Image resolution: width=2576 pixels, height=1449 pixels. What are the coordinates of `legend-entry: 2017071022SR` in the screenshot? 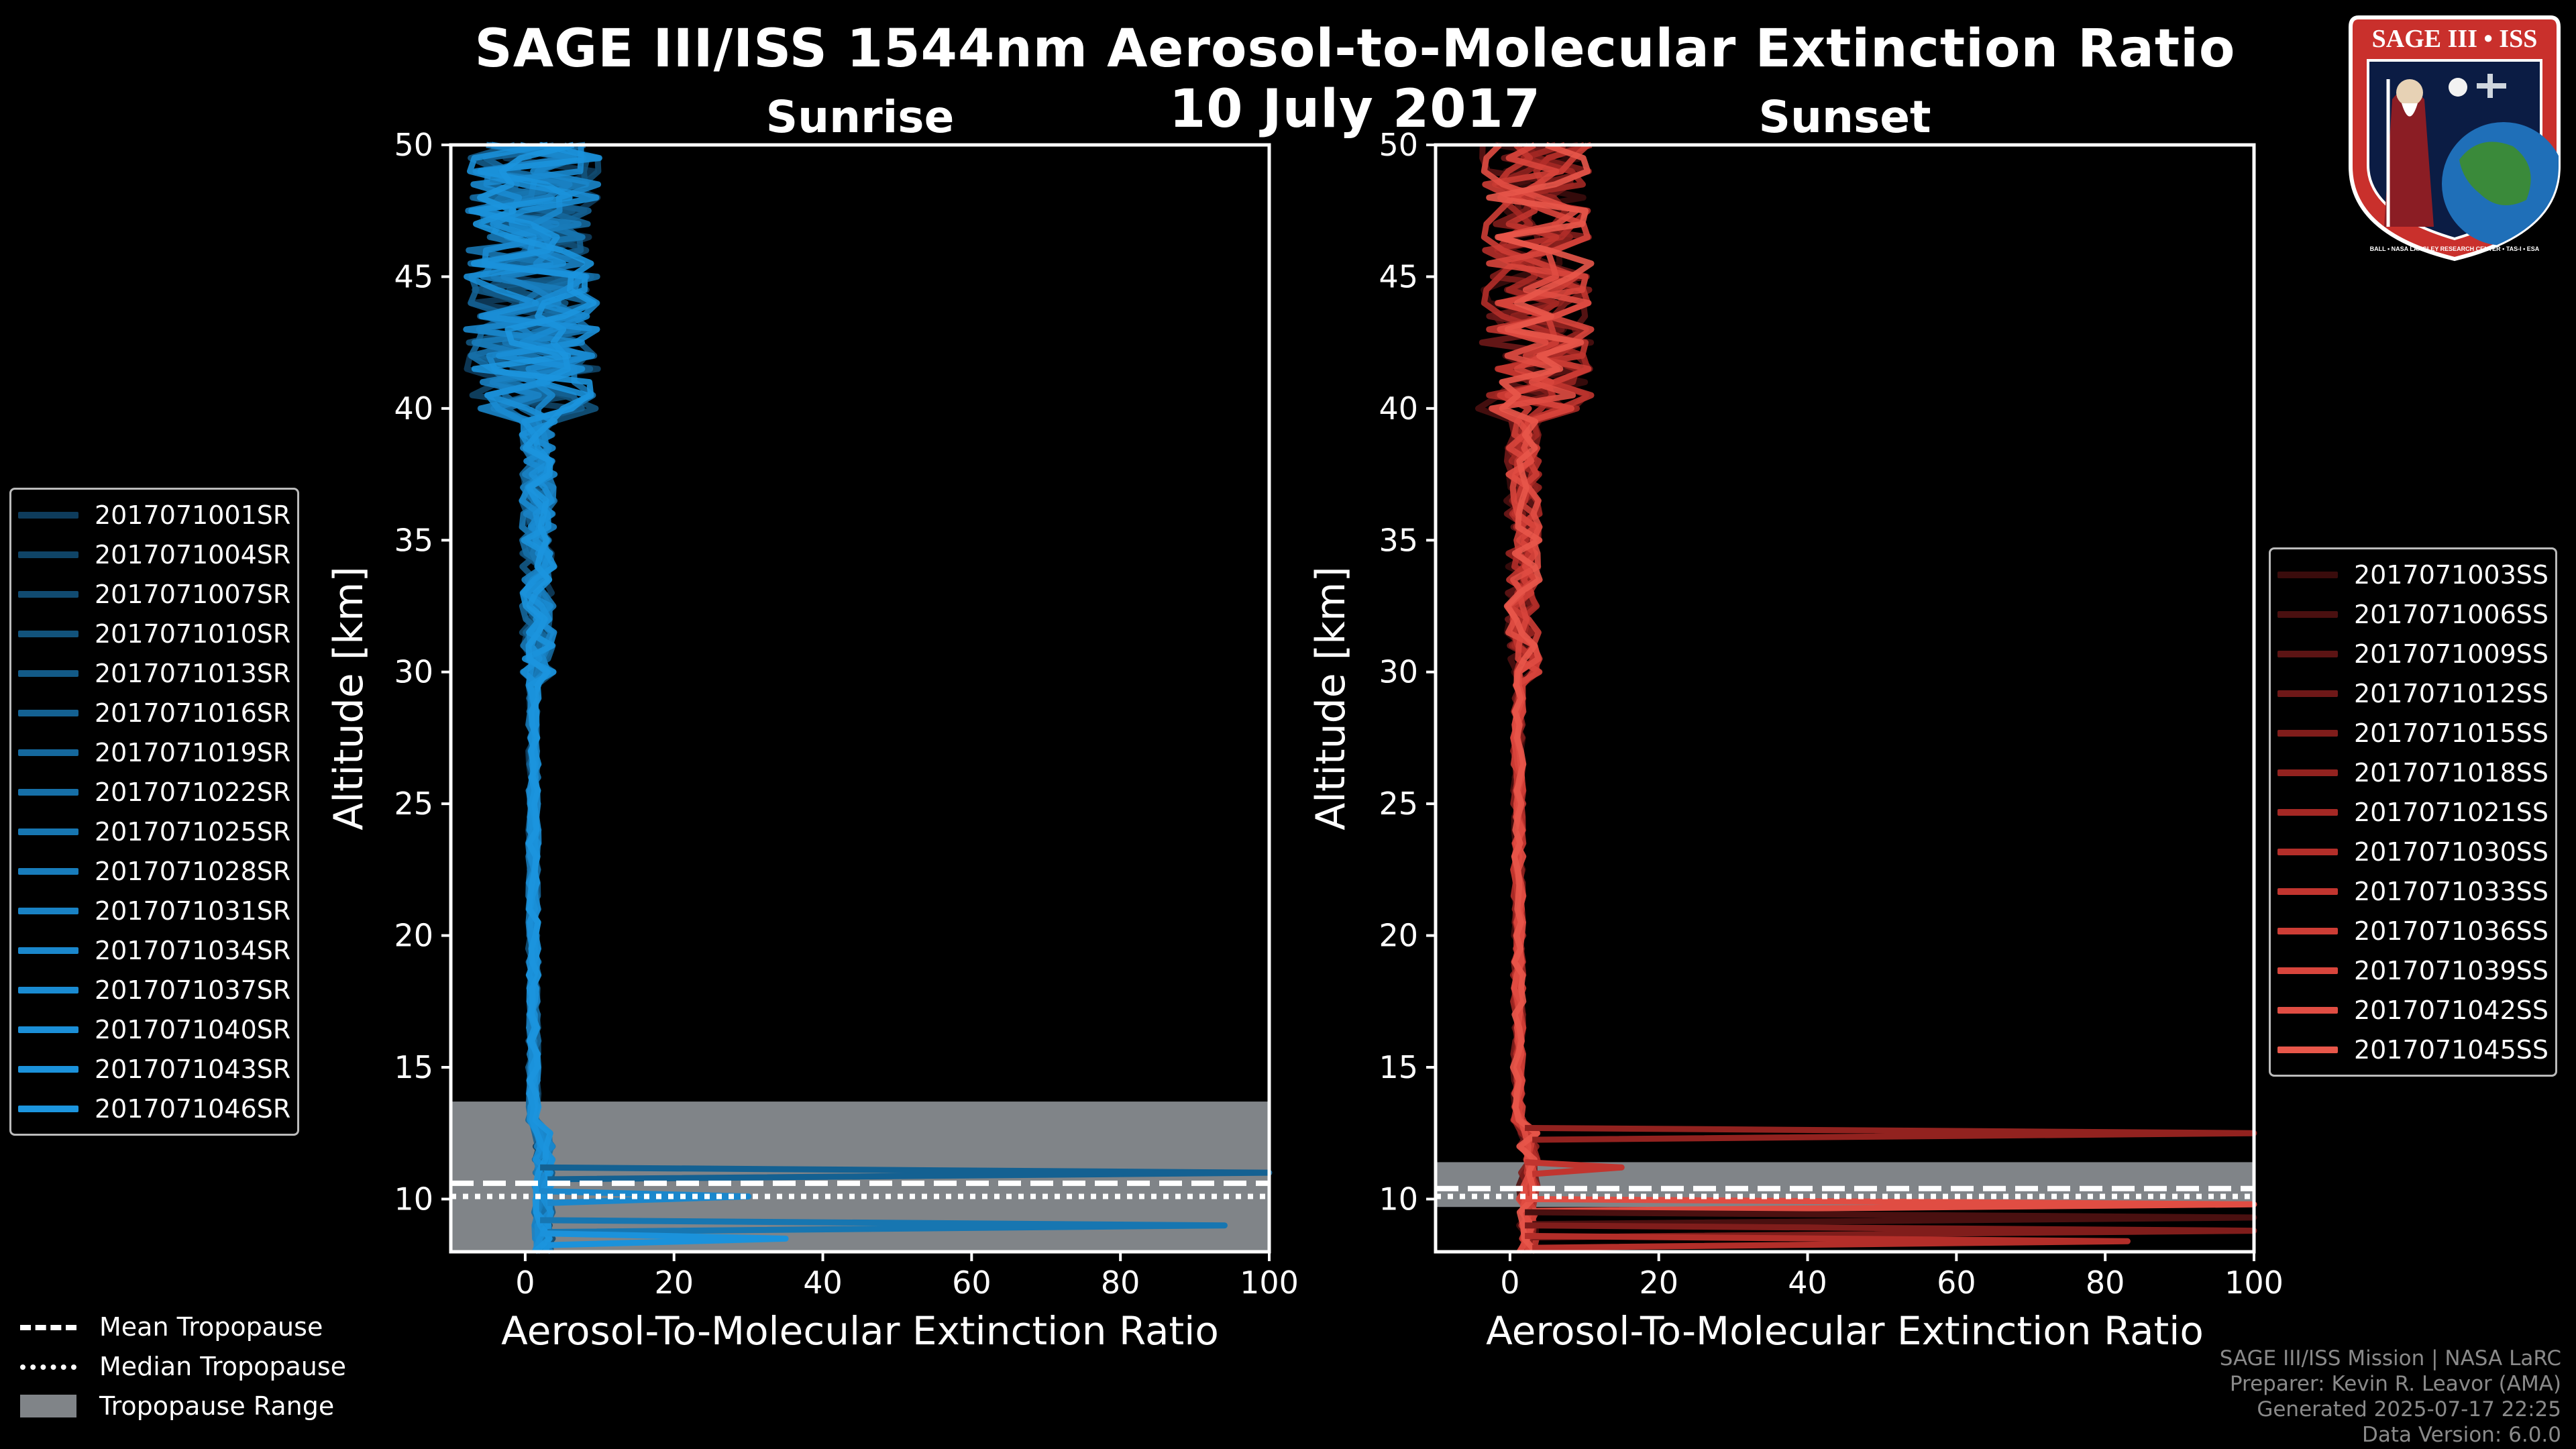 It's located at (154, 792).